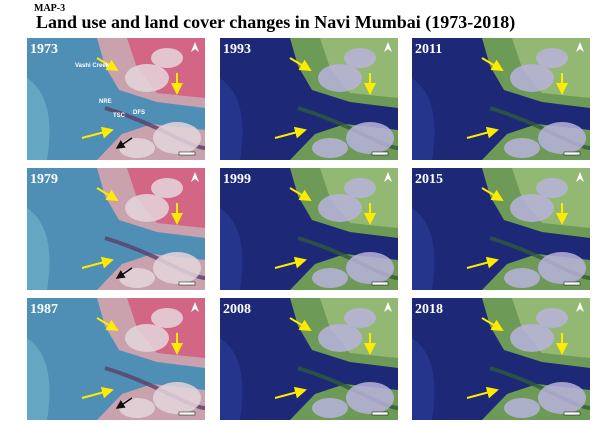  I want to click on map-panel: 1979, so click(116, 229).